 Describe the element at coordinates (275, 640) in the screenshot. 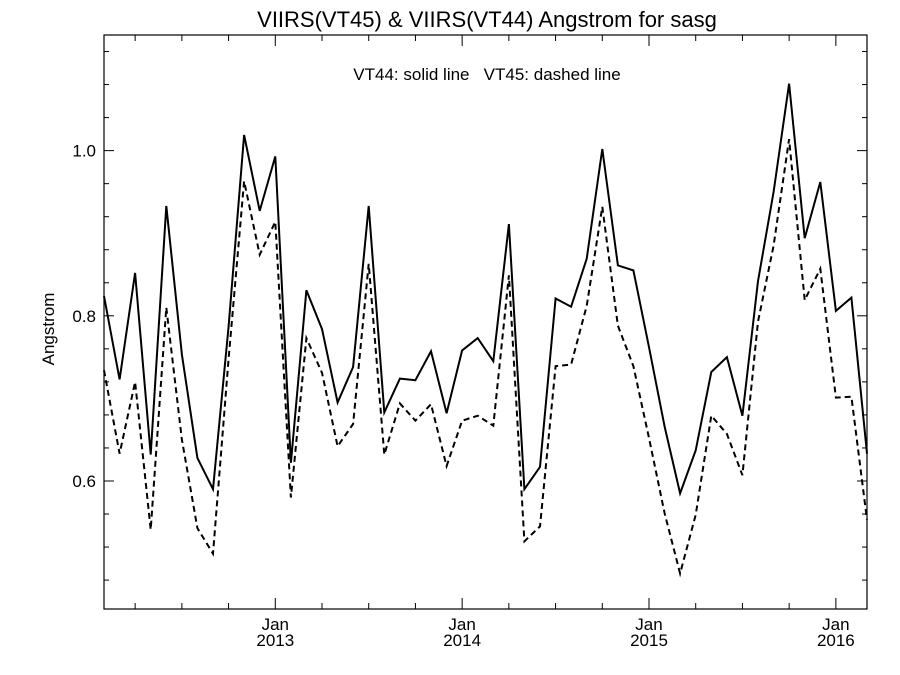

I see `x-tick-label-year: 2013` at that location.